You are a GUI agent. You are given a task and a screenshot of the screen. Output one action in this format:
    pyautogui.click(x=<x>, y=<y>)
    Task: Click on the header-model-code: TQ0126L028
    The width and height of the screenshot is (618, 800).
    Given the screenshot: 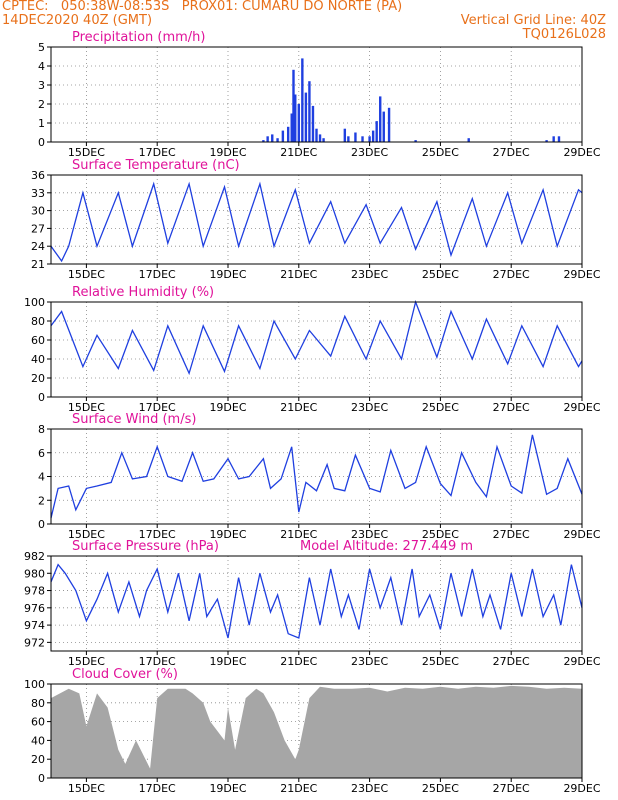 What is the action you would take?
    pyautogui.click(x=564, y=34)
    